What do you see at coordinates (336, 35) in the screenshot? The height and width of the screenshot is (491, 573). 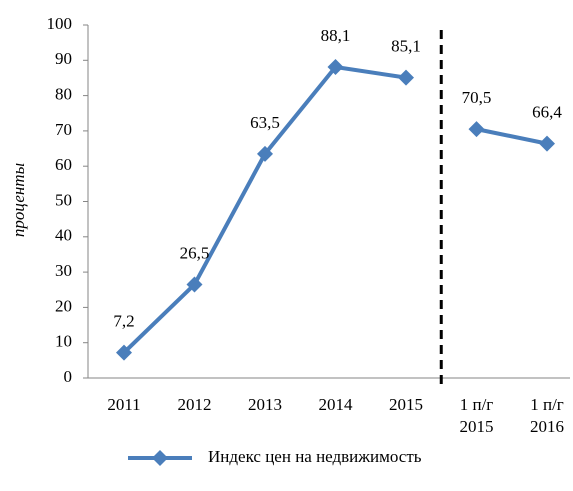 I see `data-label: 88,1` at bounding box center [336, 35].